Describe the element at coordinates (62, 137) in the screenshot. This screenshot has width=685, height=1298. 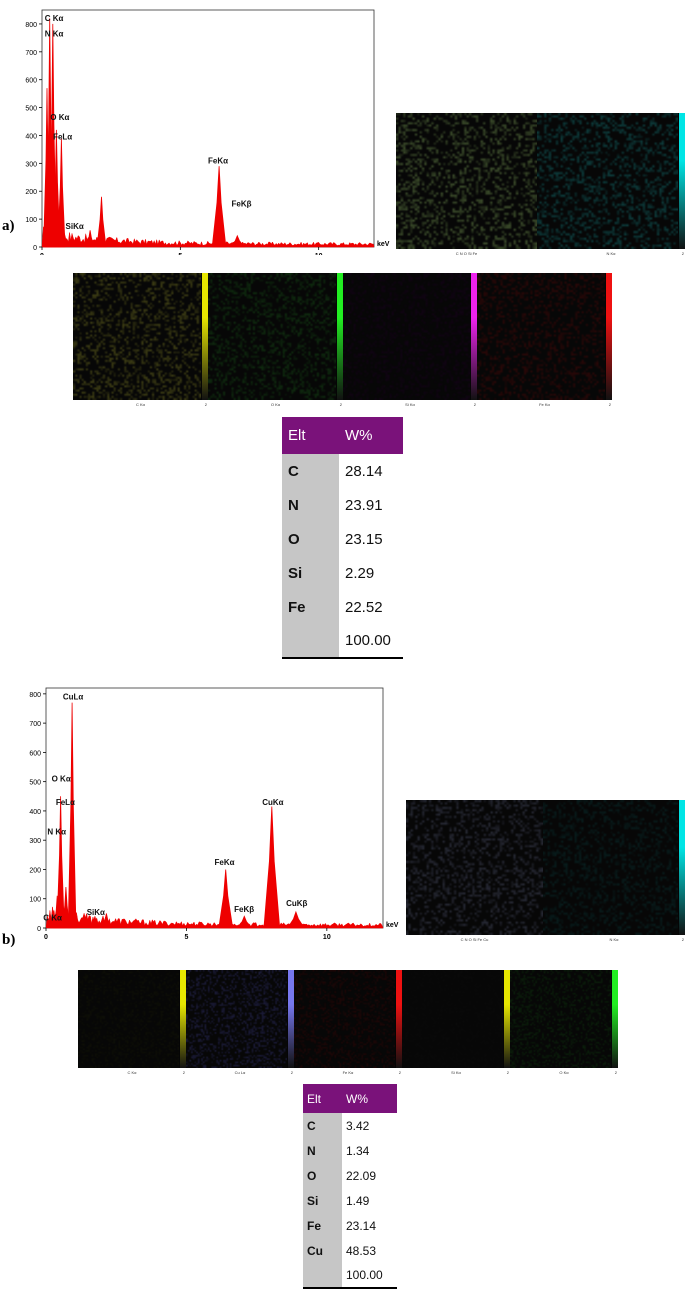
I see `peak-annotation: FeLα` at that location.